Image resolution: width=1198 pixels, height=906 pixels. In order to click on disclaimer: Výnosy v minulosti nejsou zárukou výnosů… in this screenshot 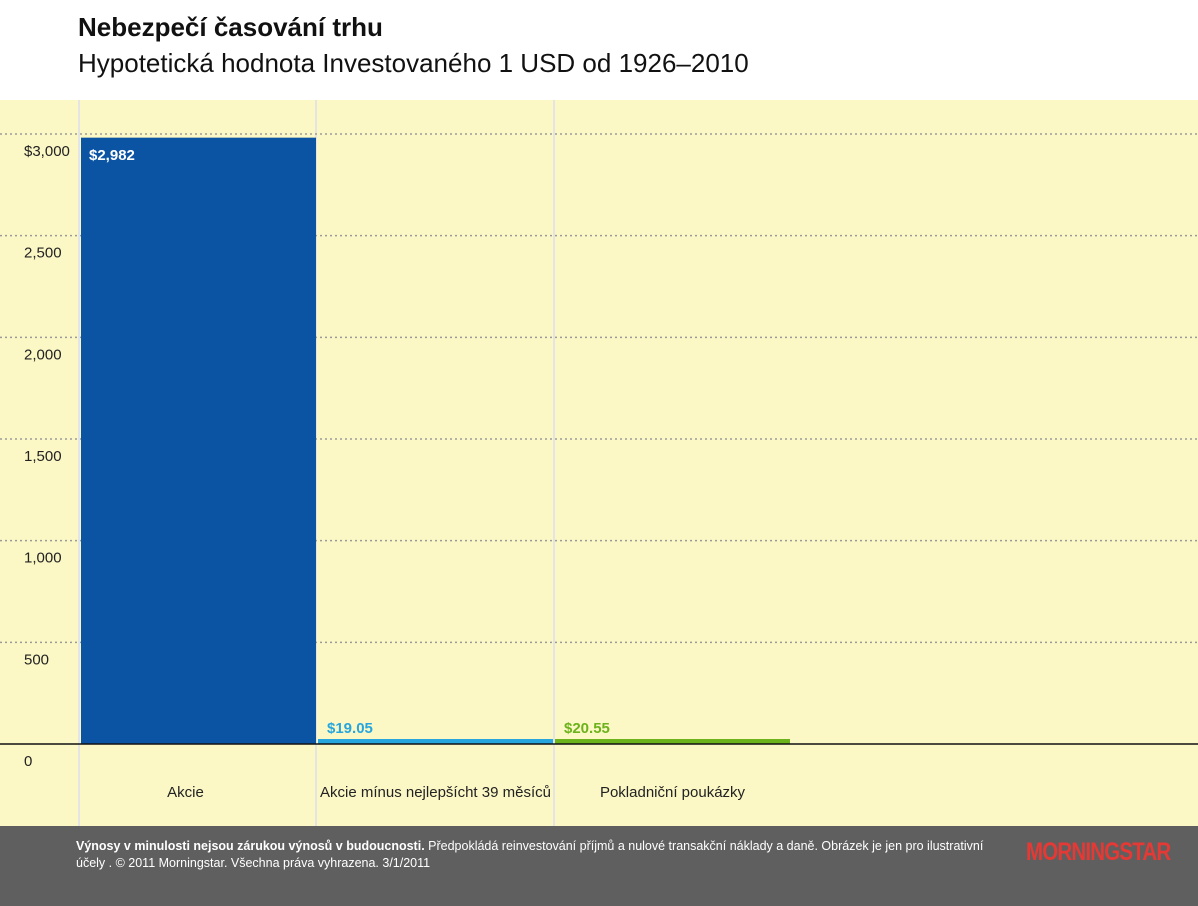, I will do `click(531, 855)`.